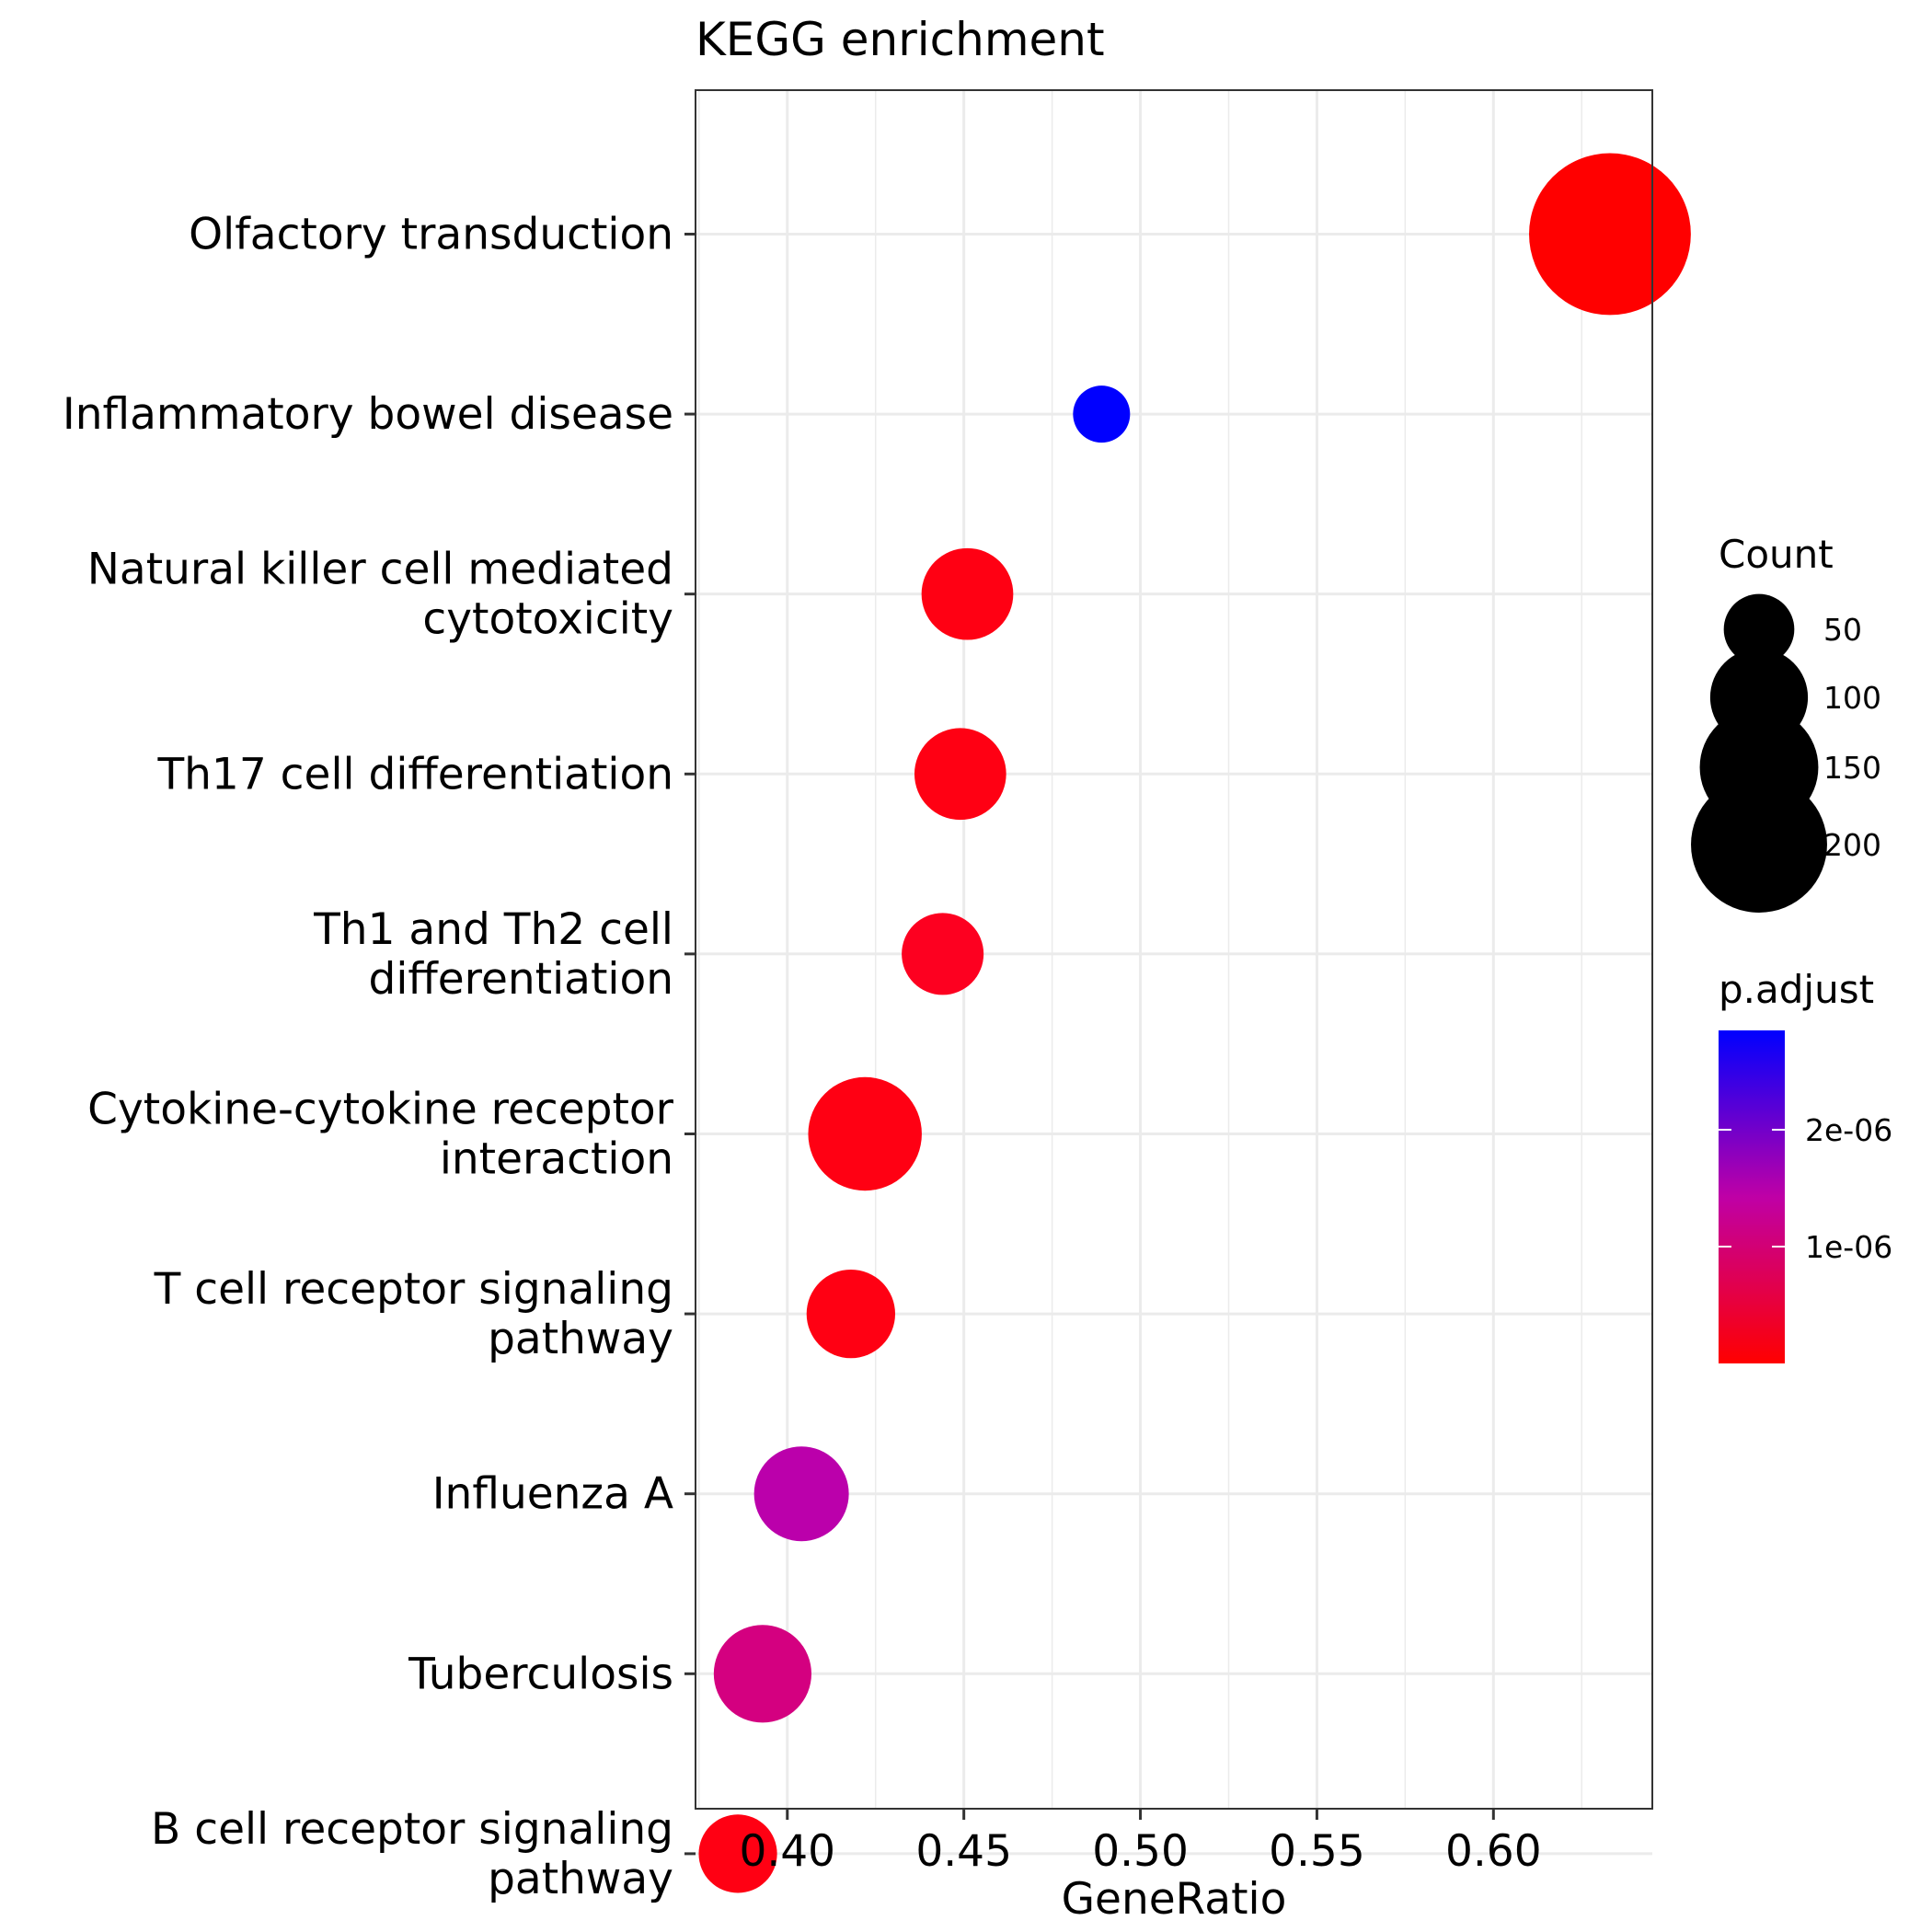  Describe the element at coordinates (787, 1851) in the screenshot. I see `x-tick-label: 0.40` at that location.